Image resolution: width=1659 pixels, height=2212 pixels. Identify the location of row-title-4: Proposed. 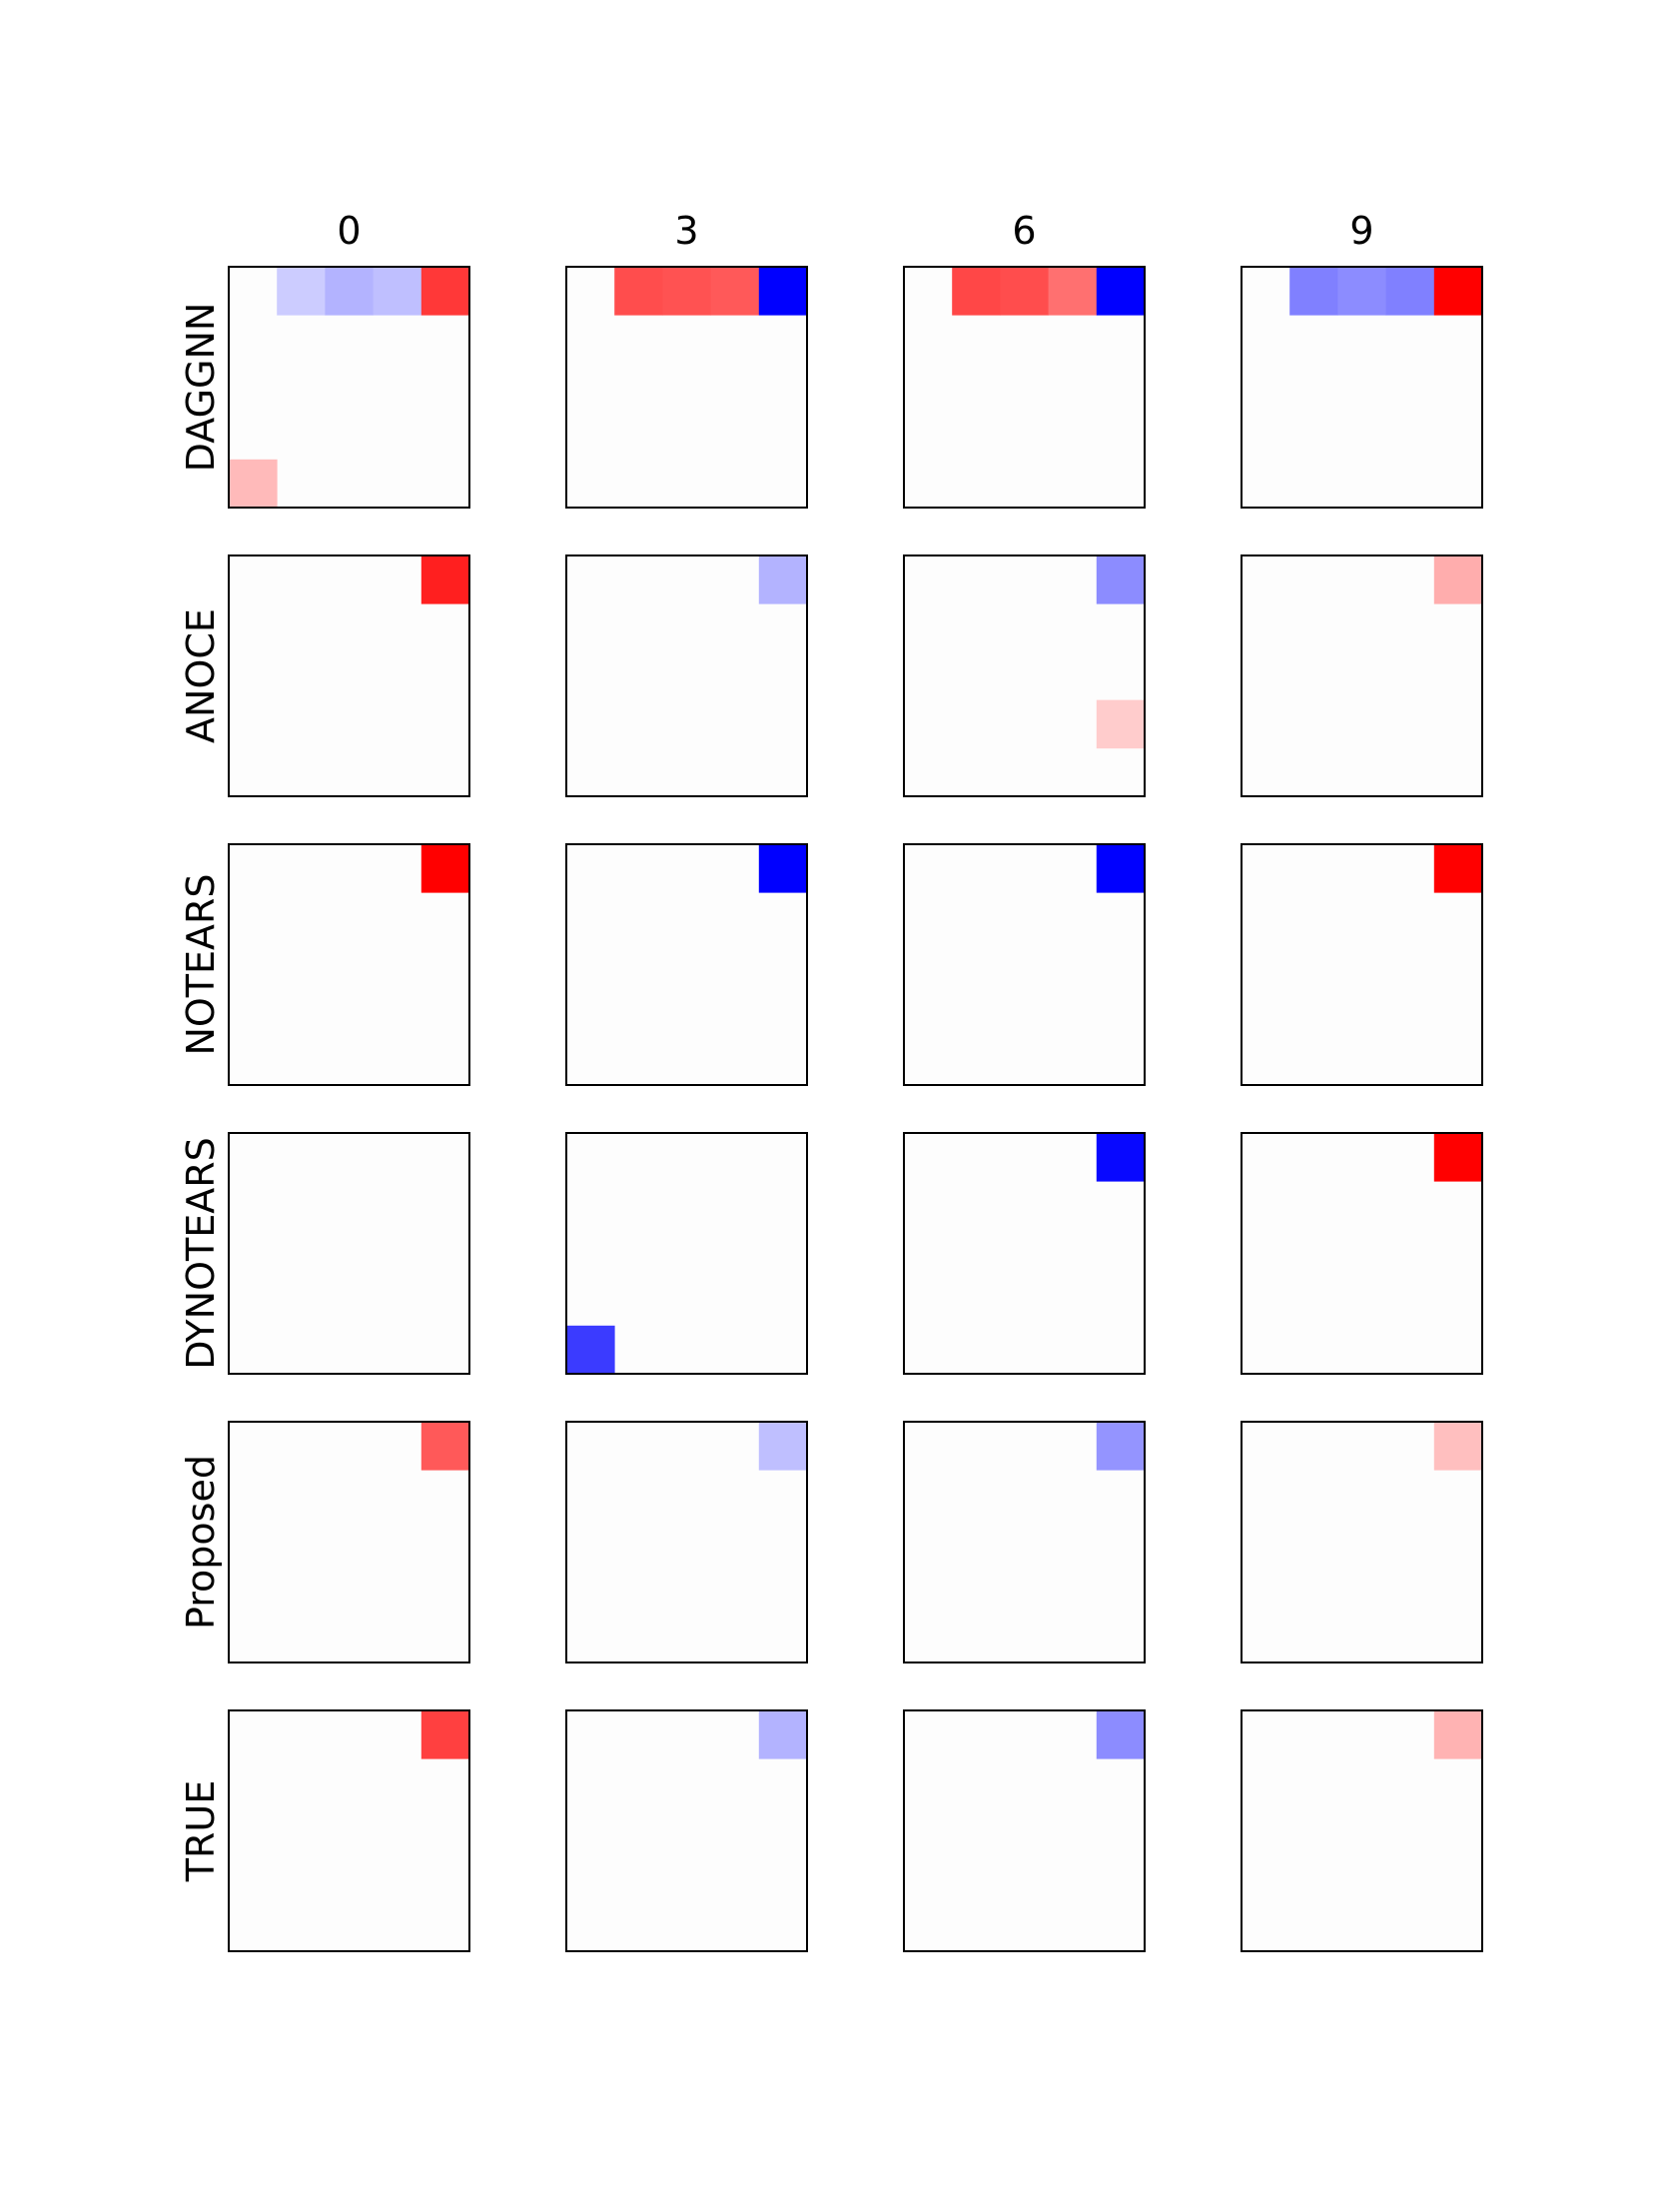
(201, 1542).